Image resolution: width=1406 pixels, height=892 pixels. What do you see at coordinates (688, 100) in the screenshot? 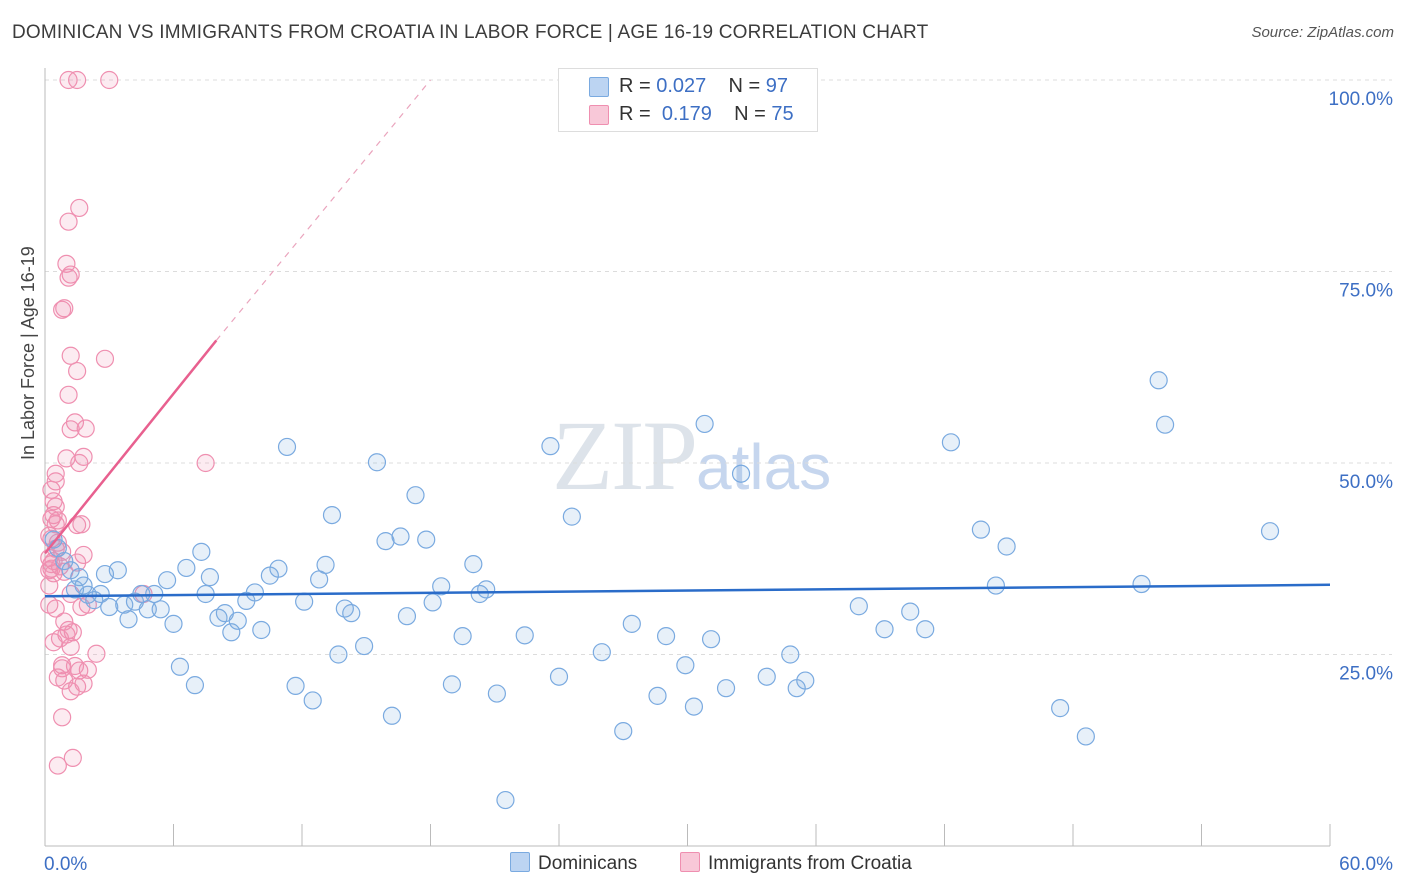
I see `stats-legend-box: R = 0.027 N = 97 R = 0.179 N = 75` at bounding box center [688, 100].